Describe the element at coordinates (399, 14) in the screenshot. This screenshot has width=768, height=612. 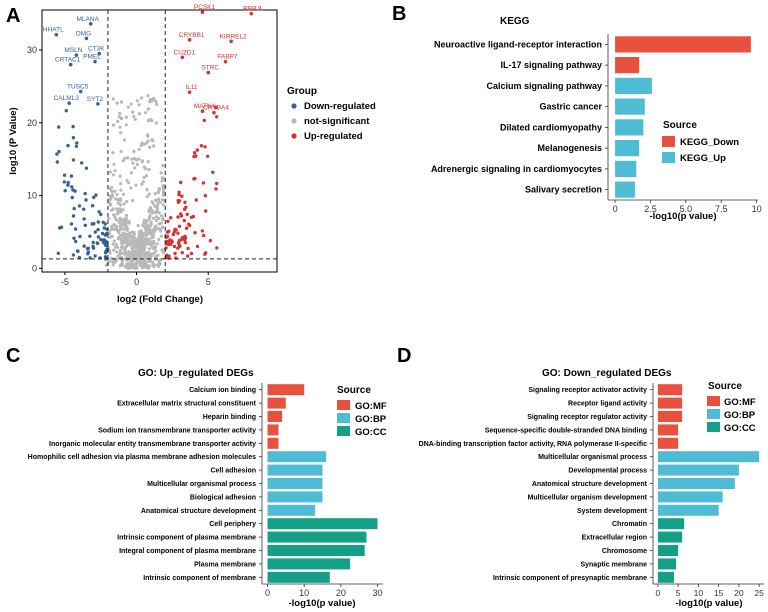
I see `panel-letter-b: B` at that location.